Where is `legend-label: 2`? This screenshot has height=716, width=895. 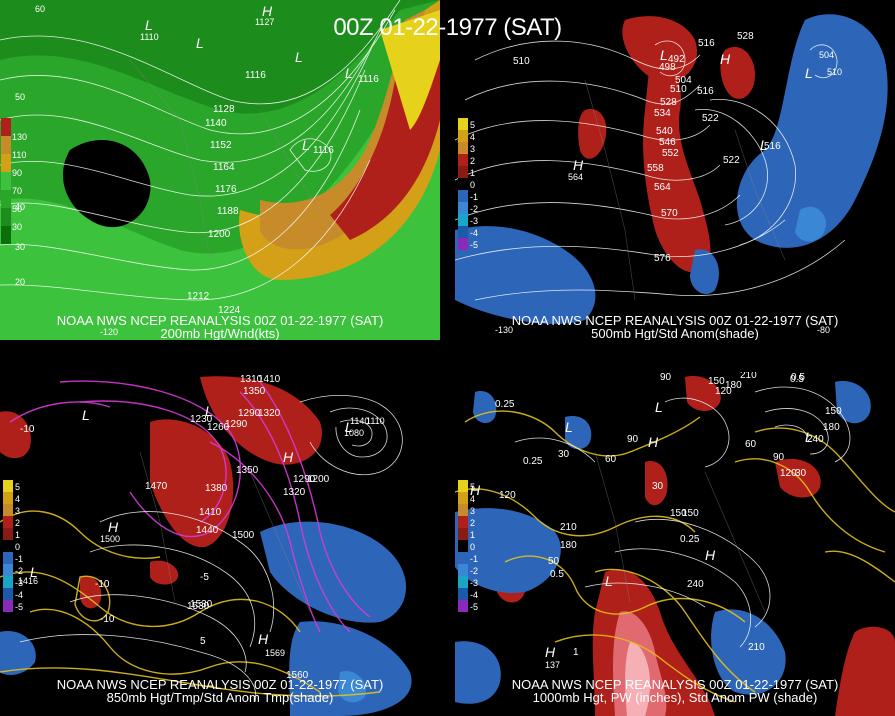
legend-label: 2 is located at coordinates (472, 161).